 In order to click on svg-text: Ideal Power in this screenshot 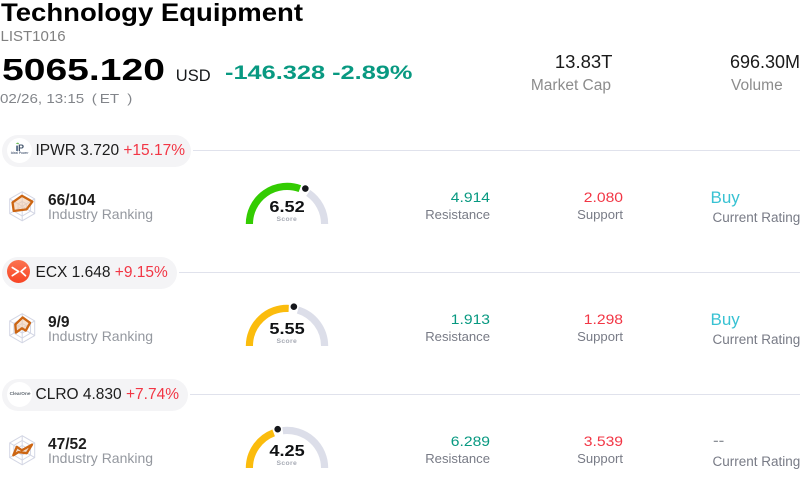, I will do `click(20, 153)`.